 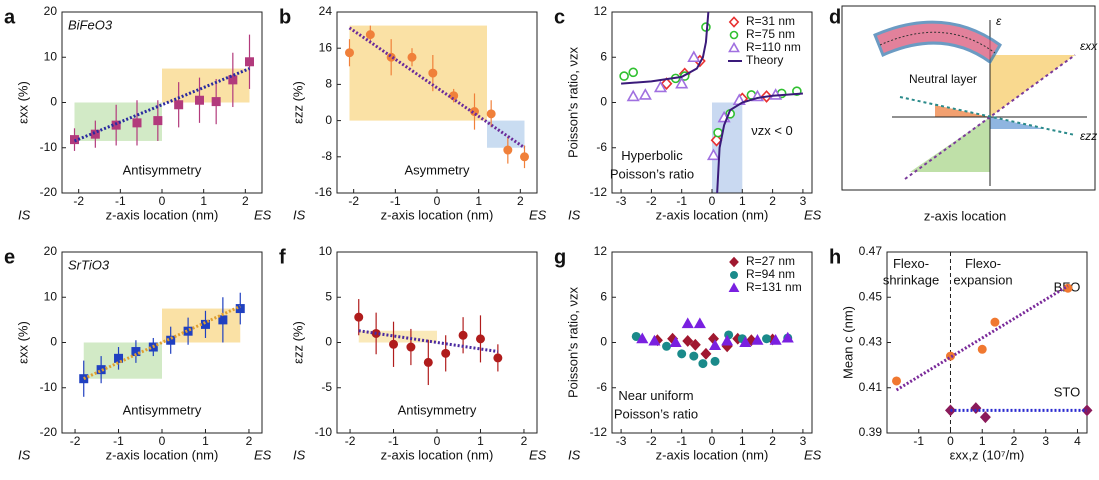 I want to click on y-tick-label: -20, so click(x=49, y=432).